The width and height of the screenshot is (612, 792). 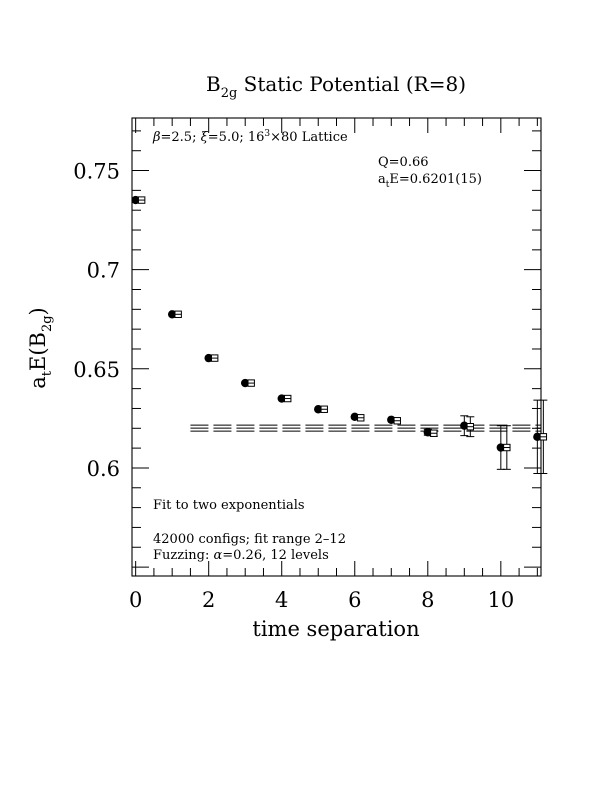 What do you see at coordinates (205, 137) in the screenshot?
I see `xi-symbol: ξ` at bounding box center [205, 137].